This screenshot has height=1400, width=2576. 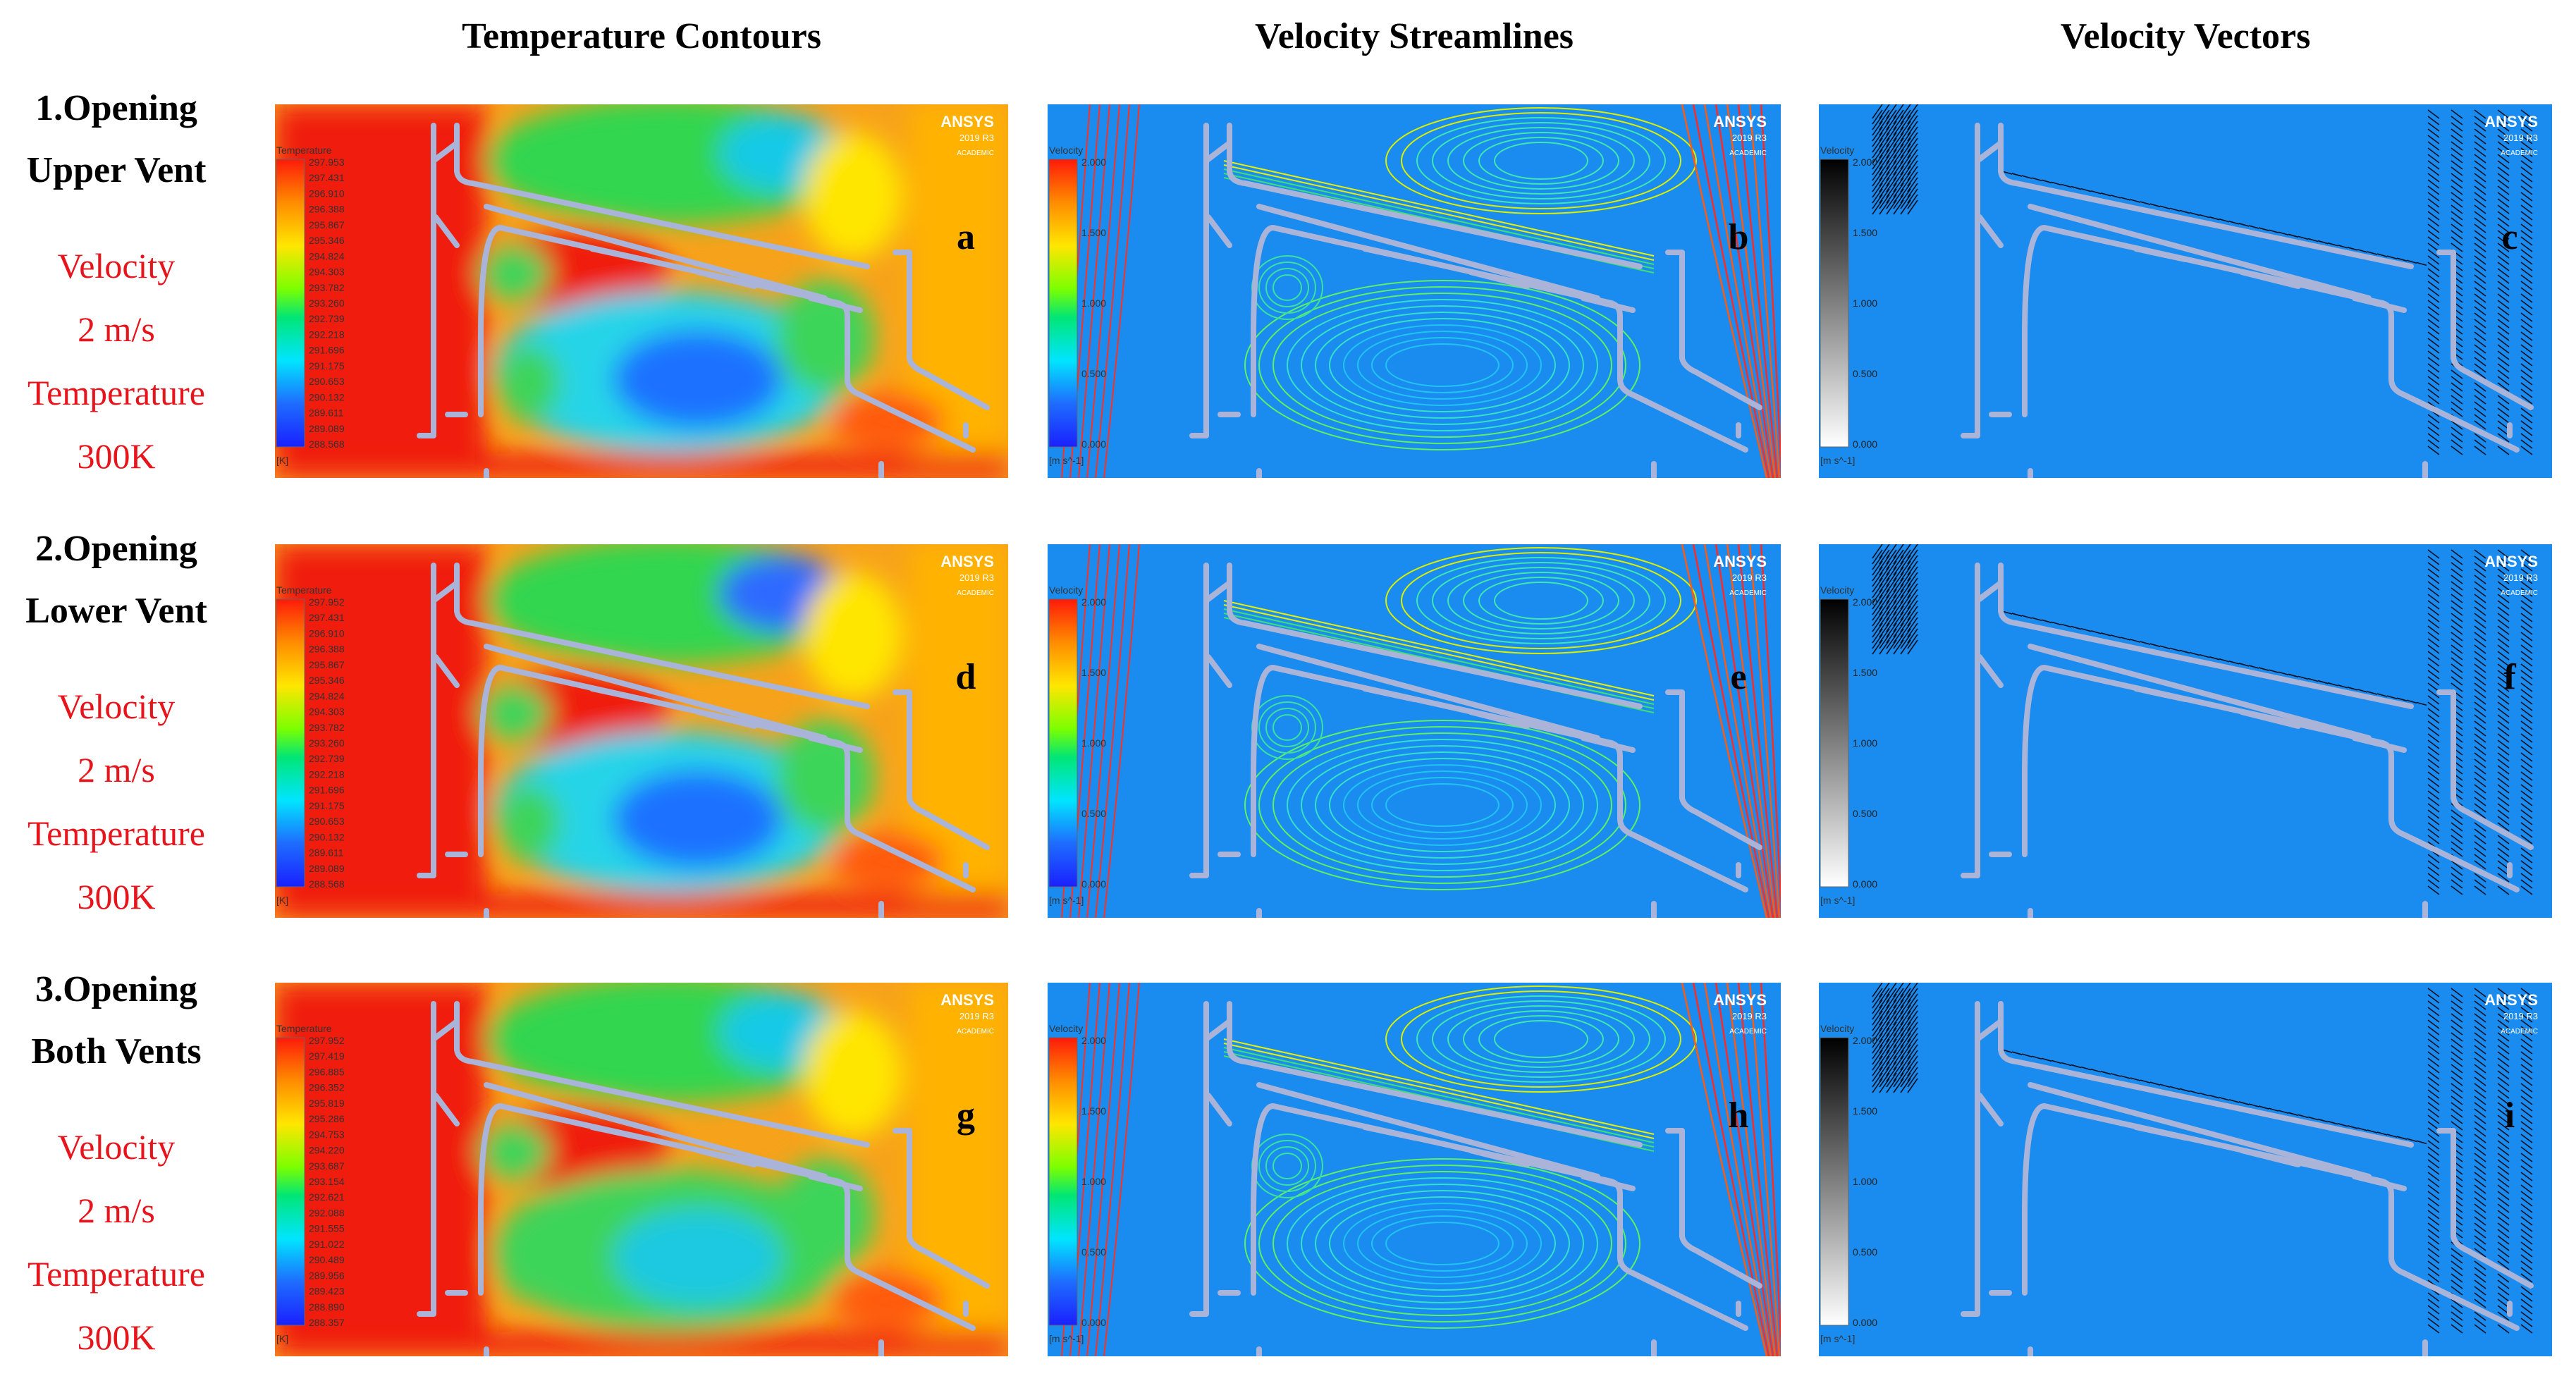 I want to click on legend-tick: 289.089, so click(x=327, y=869).